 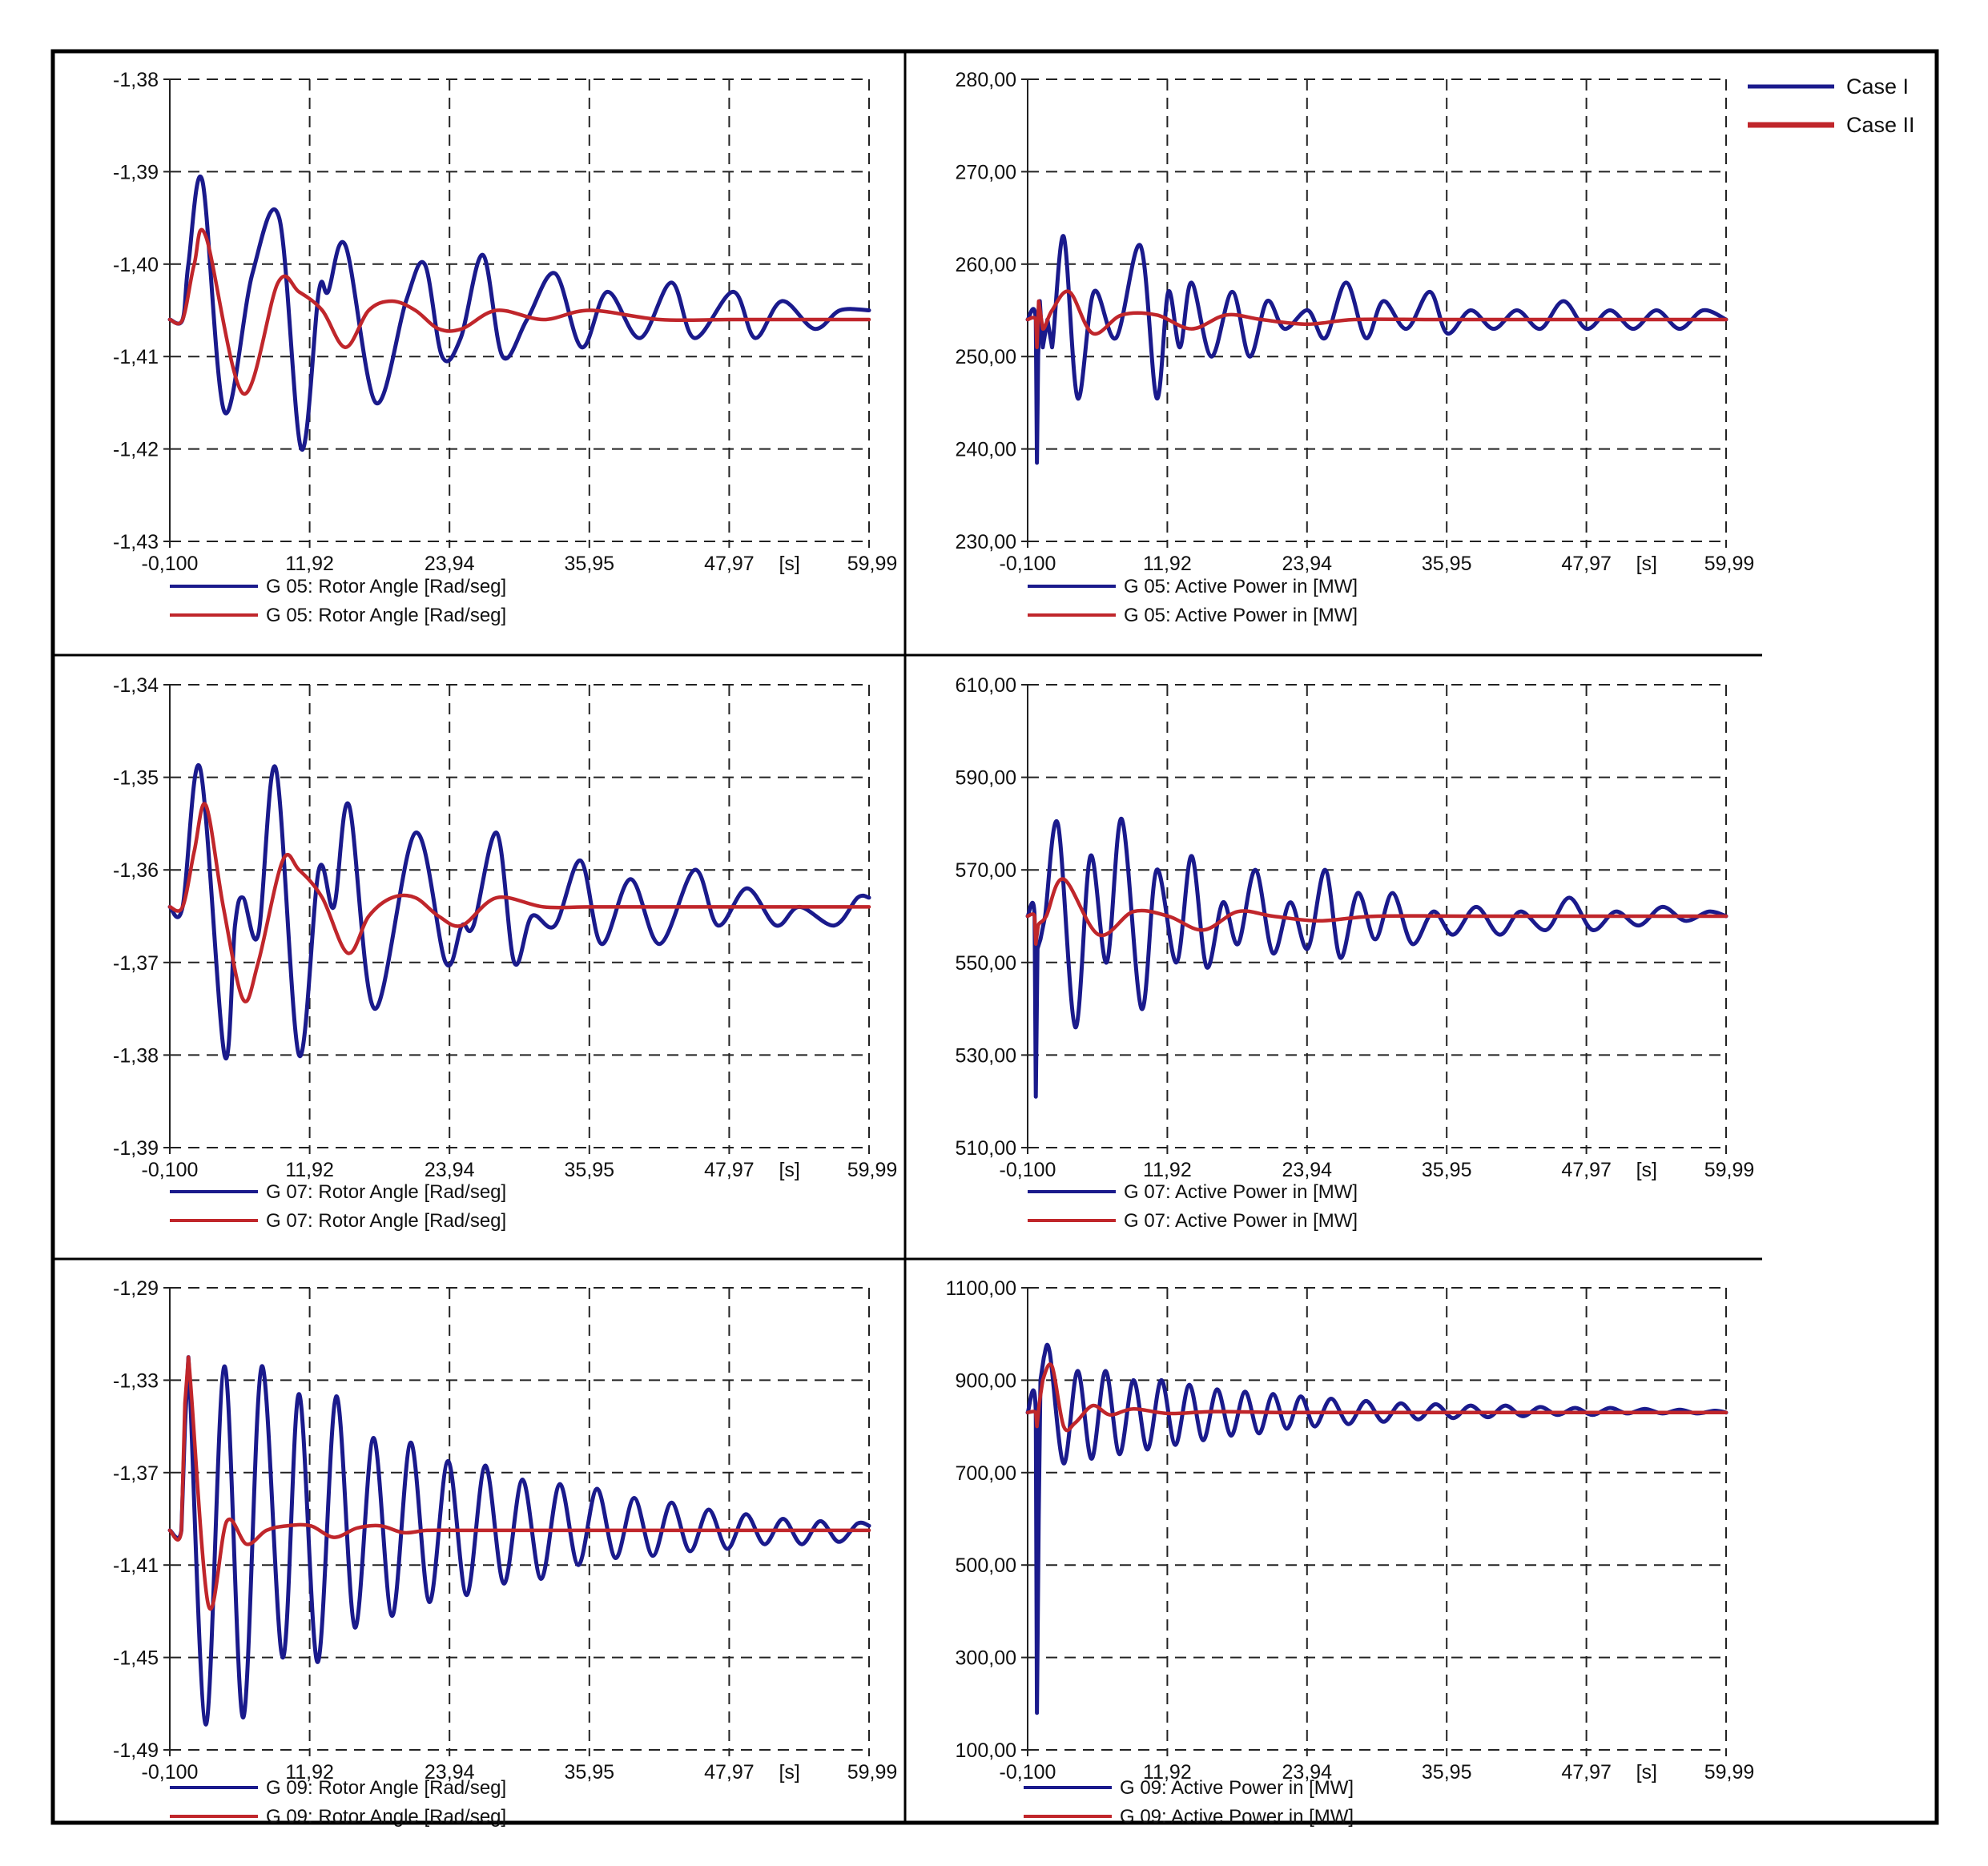 What do you see at coordinates (136, 1659) in the screenshot?
I see `y-tick-label: -1,45` at bounding box center [136, 1659].